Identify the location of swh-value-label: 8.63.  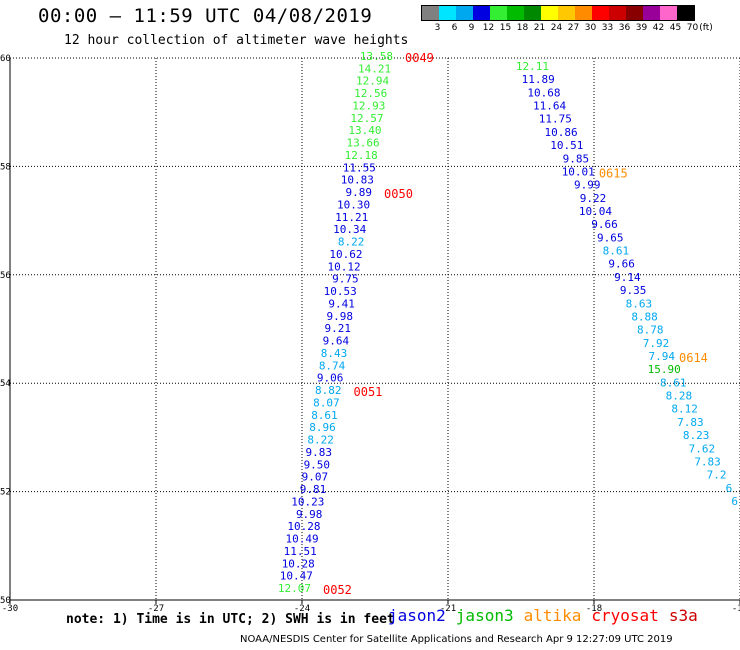
(639, 303).